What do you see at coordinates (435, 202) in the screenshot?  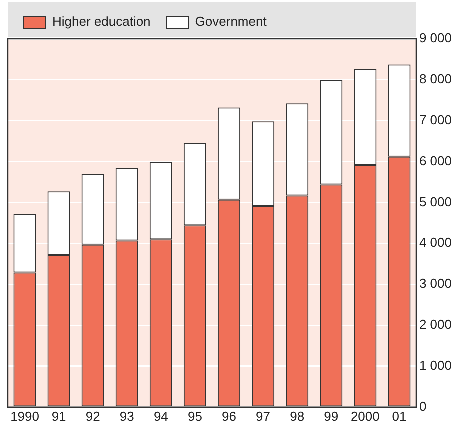 I see `y-tick-label: 5 000` at bounding box center [435, 202].